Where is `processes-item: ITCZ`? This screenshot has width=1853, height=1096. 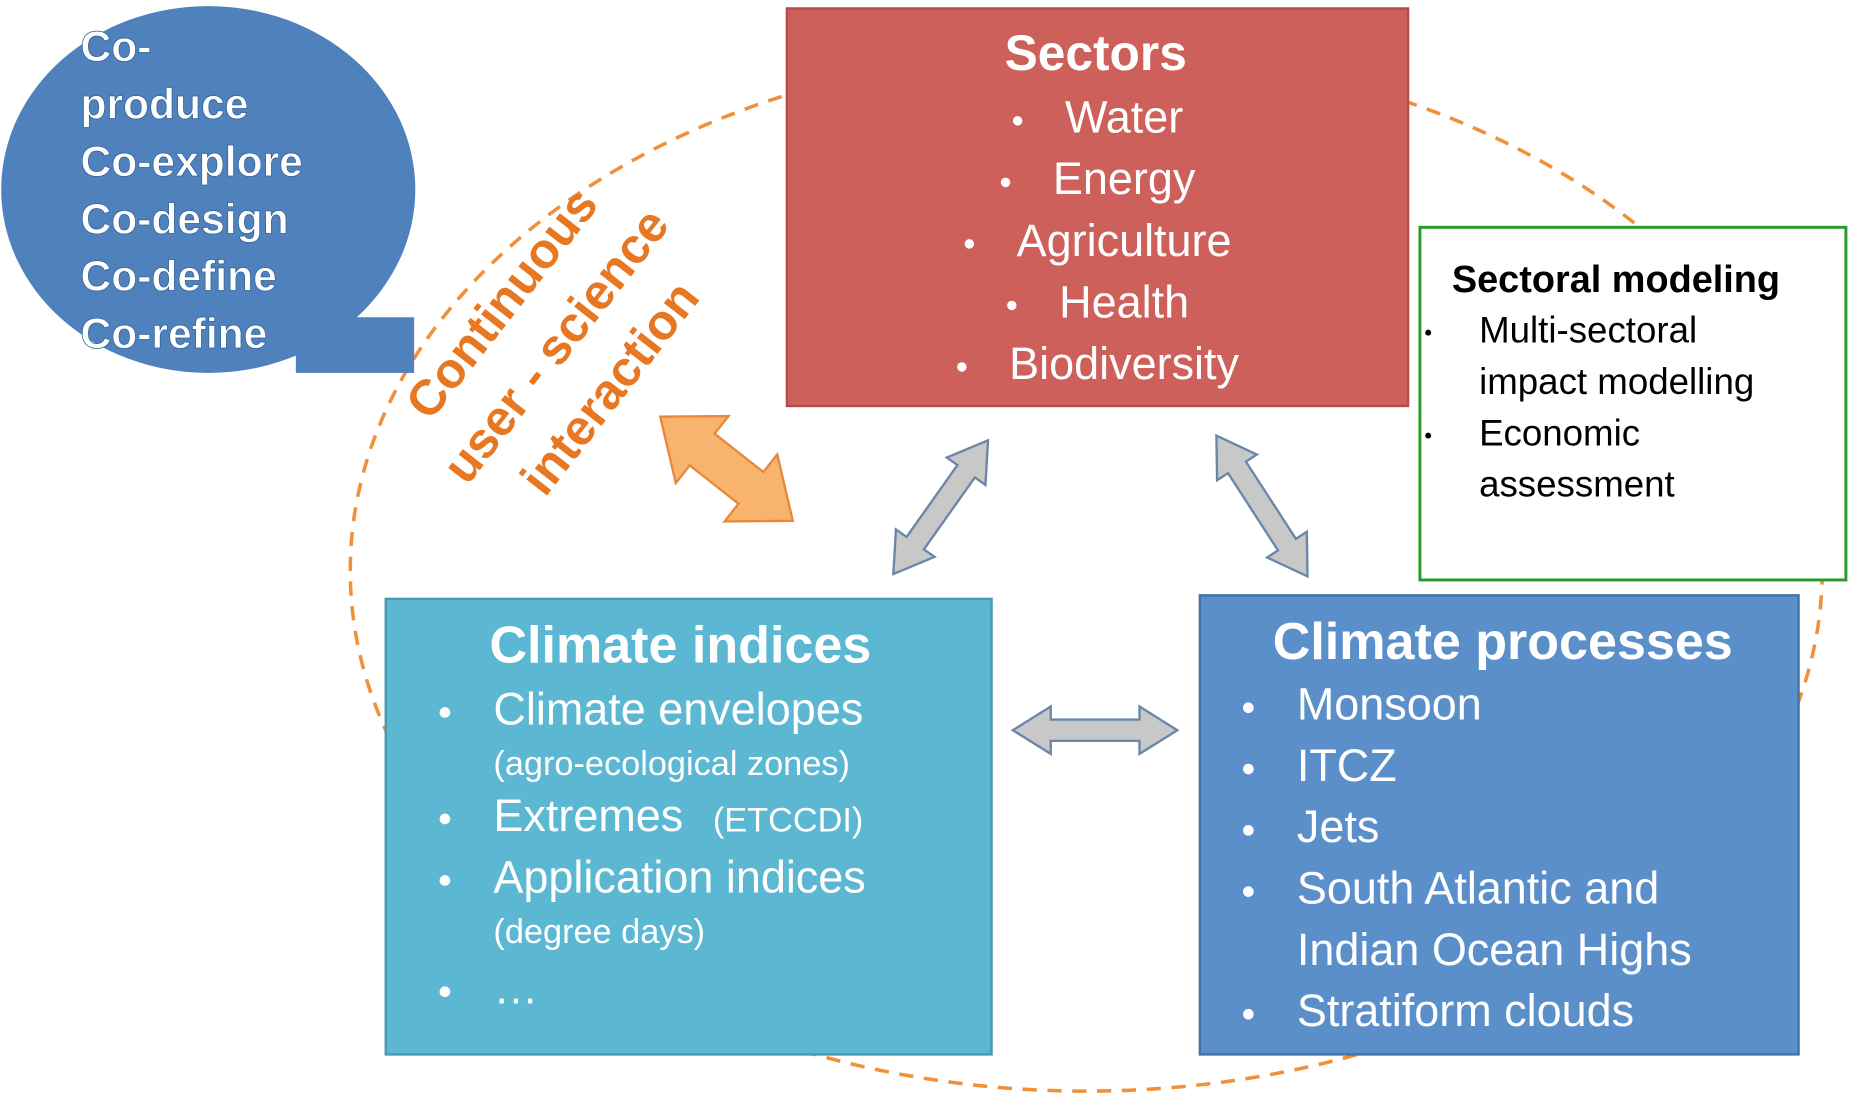
processes-item: ITCZ is located at coordinates (1347, 765).